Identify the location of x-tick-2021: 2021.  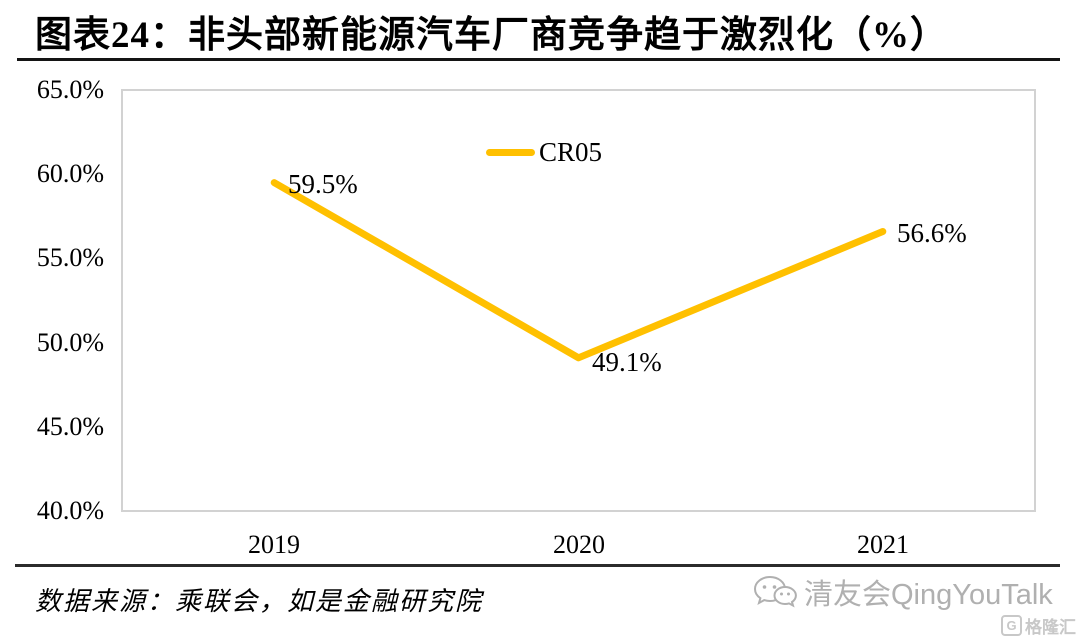
(883, 544).